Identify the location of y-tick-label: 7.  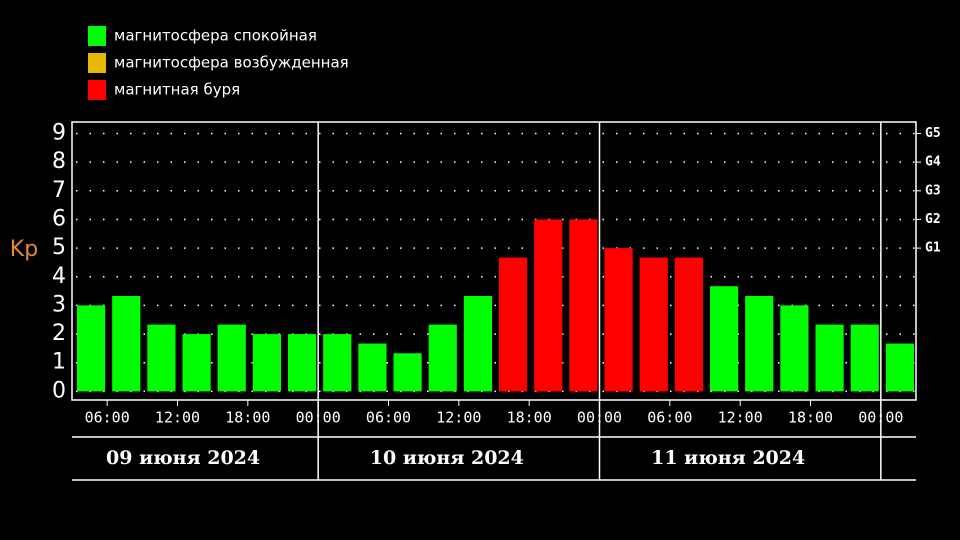
(59, 190).